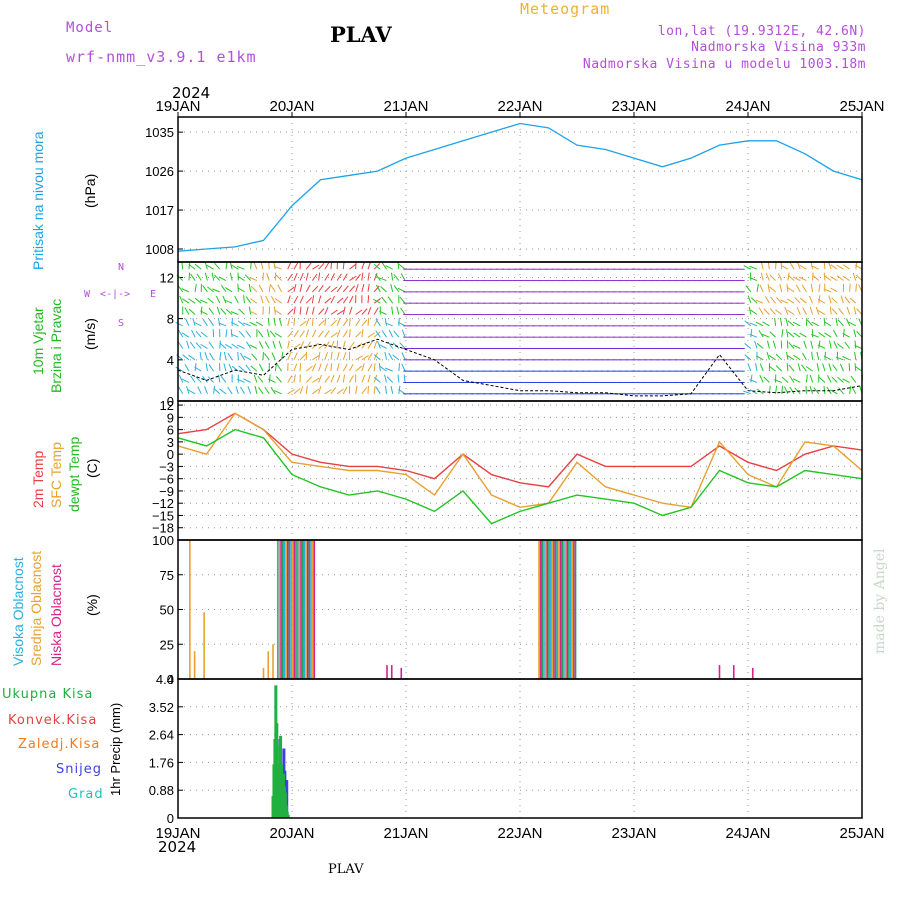 Image resolution: width=900 pixels, height=900 pixels. Describe the element at coordinates (115, 294) in the screenshot. I see `compass-arrows: <-|->` at that location.